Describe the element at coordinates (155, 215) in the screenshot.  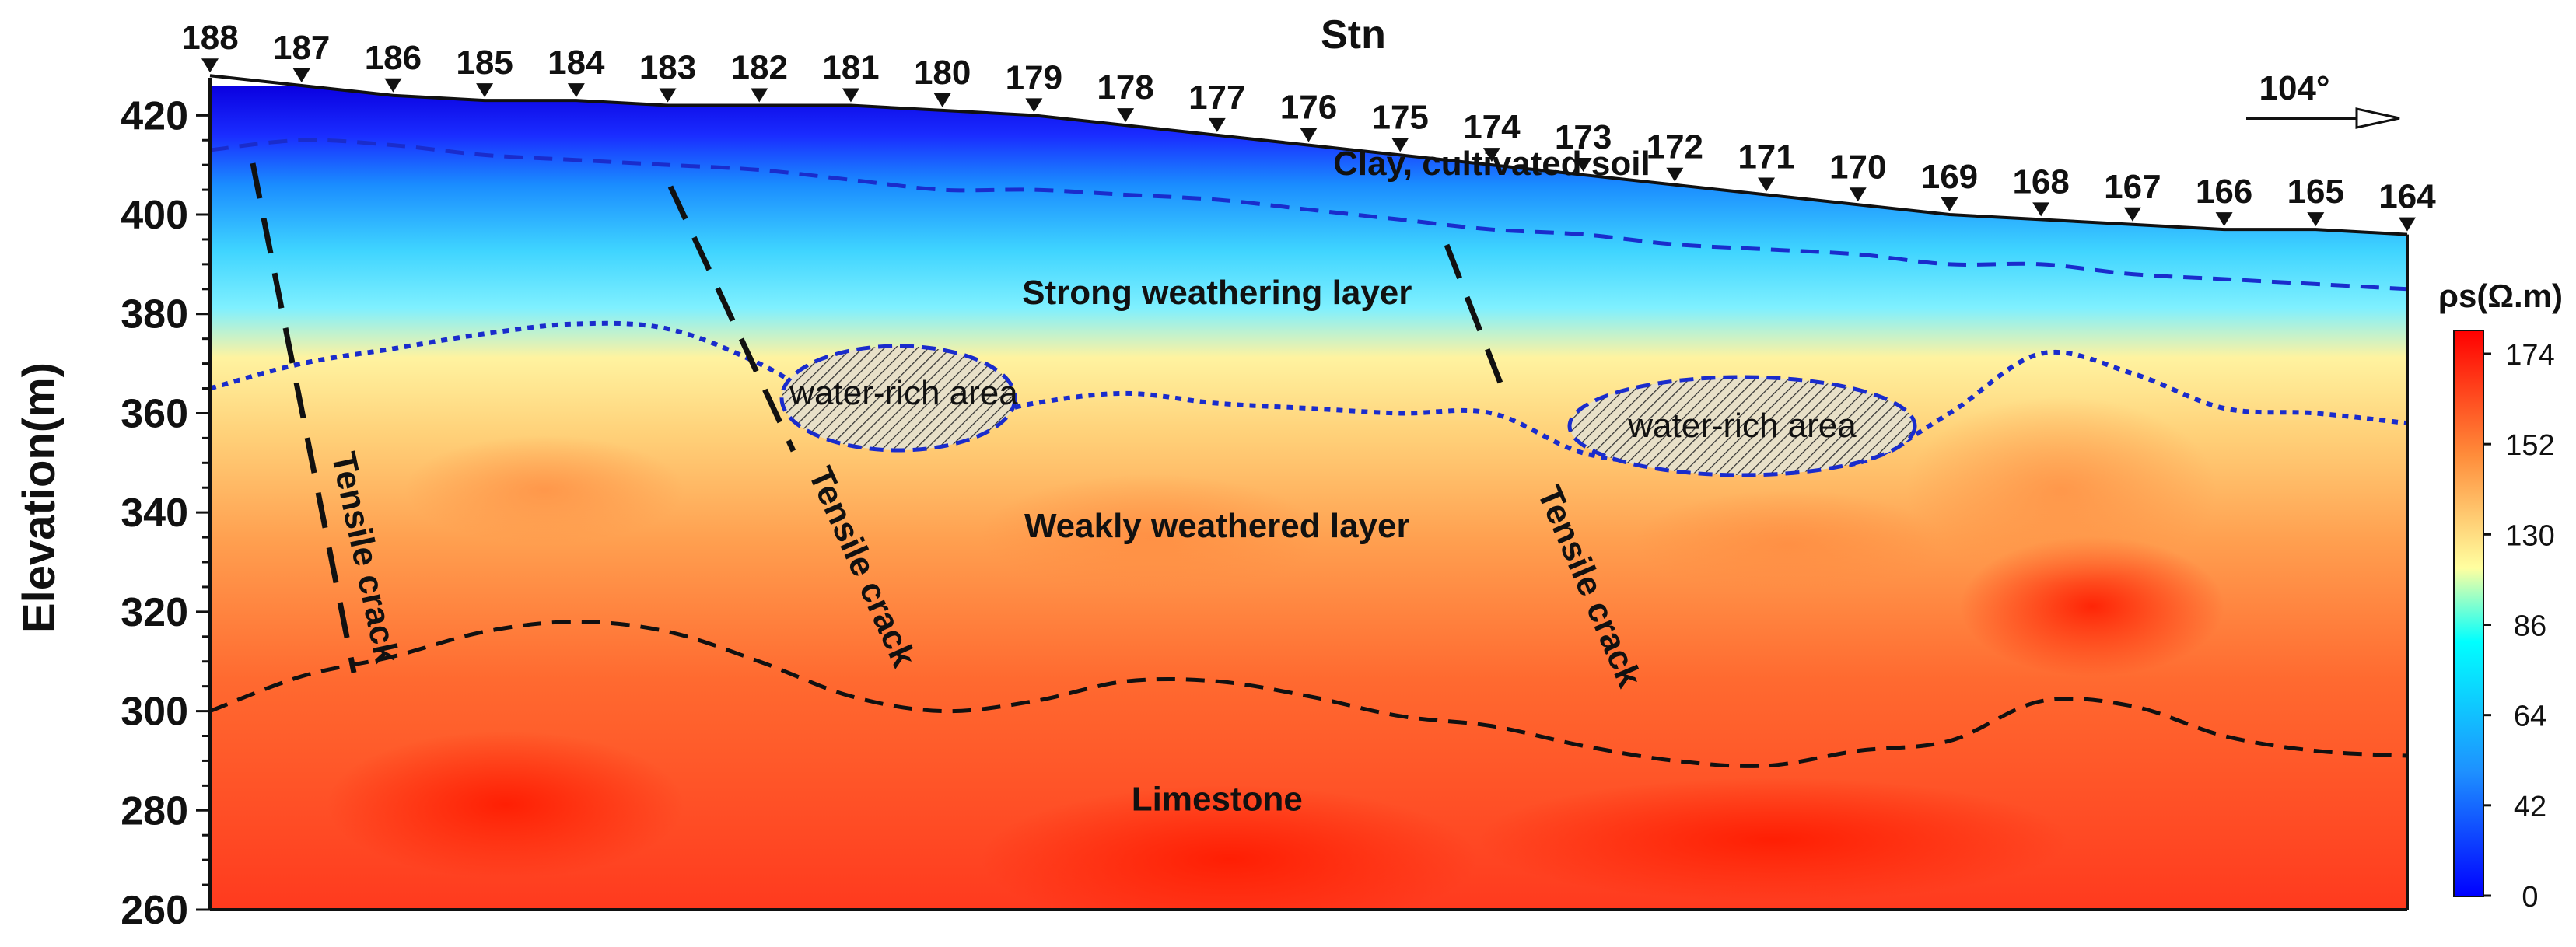
I see `y-tick-label: 400` at that location.